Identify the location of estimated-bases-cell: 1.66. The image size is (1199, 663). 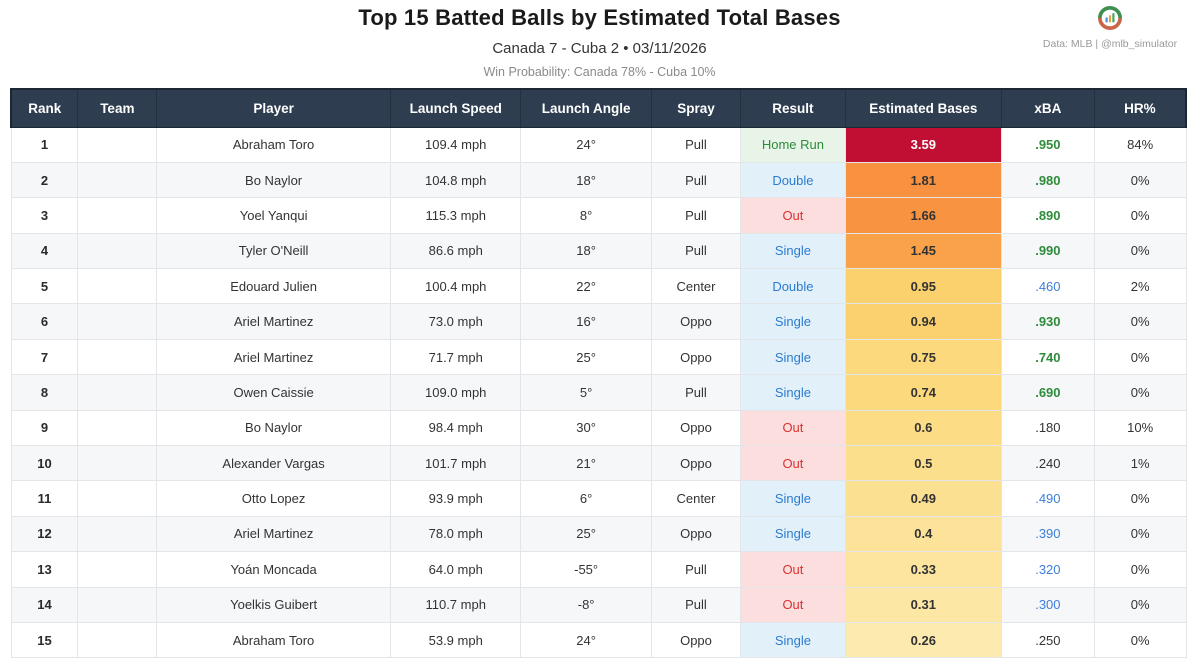
(923, 215).